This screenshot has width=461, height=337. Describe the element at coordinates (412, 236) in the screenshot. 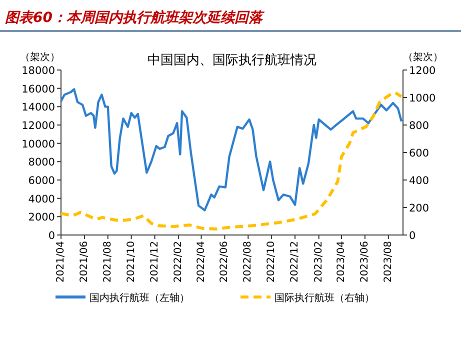

I see `y2-tick-label: 0` at that location.